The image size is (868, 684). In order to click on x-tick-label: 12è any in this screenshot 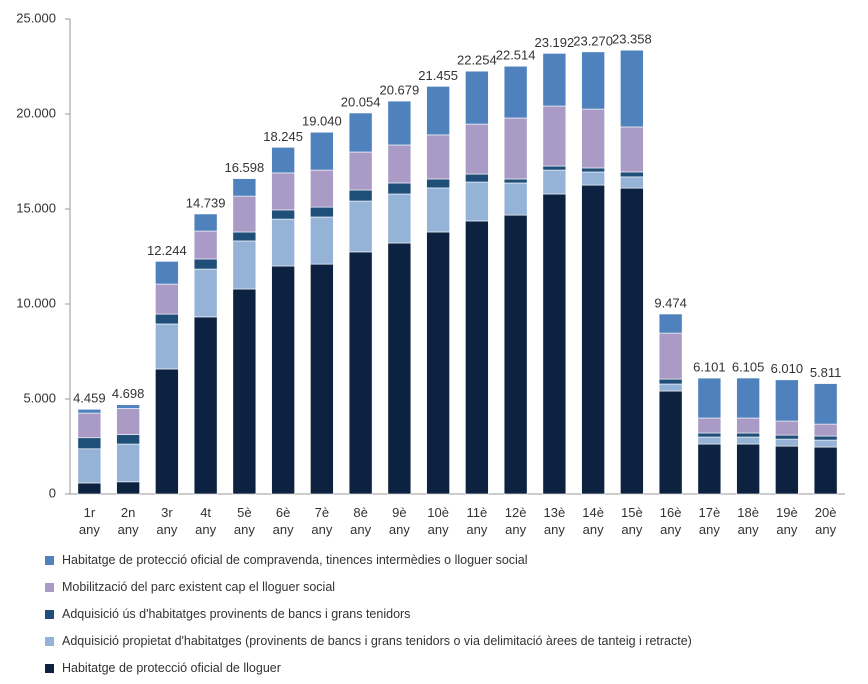, I will do `click(515, 521)`.